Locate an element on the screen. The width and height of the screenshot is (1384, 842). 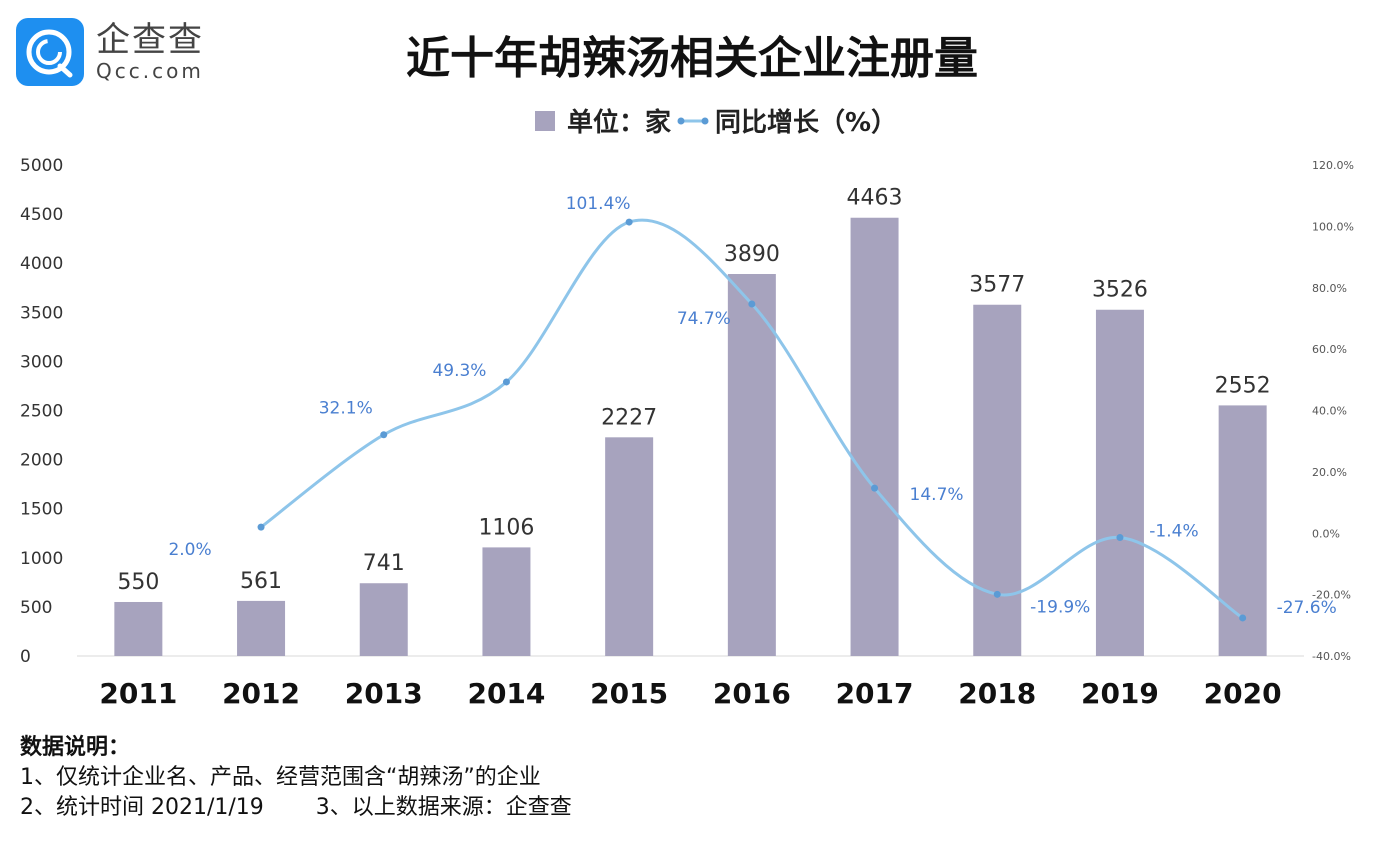
growth-label-2014: 49.3% is located at coordinates (459, 371).